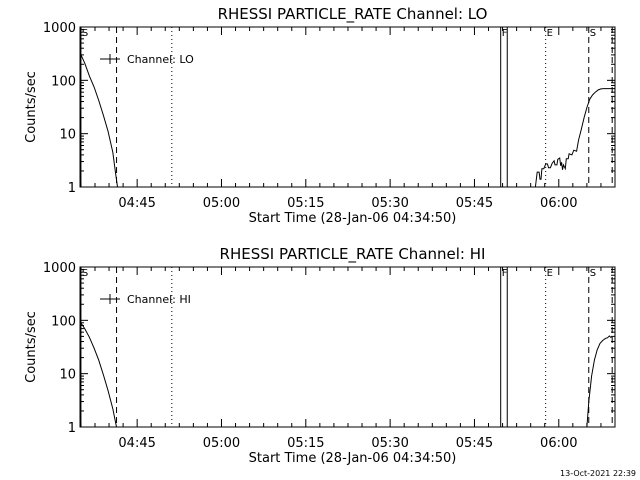 The width and height of the screenshot is (640, 480). What do you see at coordinates (353, 14) in the screenshot?
I see `chart-title: RHESSI PARTICLE_RATE Channel: LO` at bounding box center [353, 14].